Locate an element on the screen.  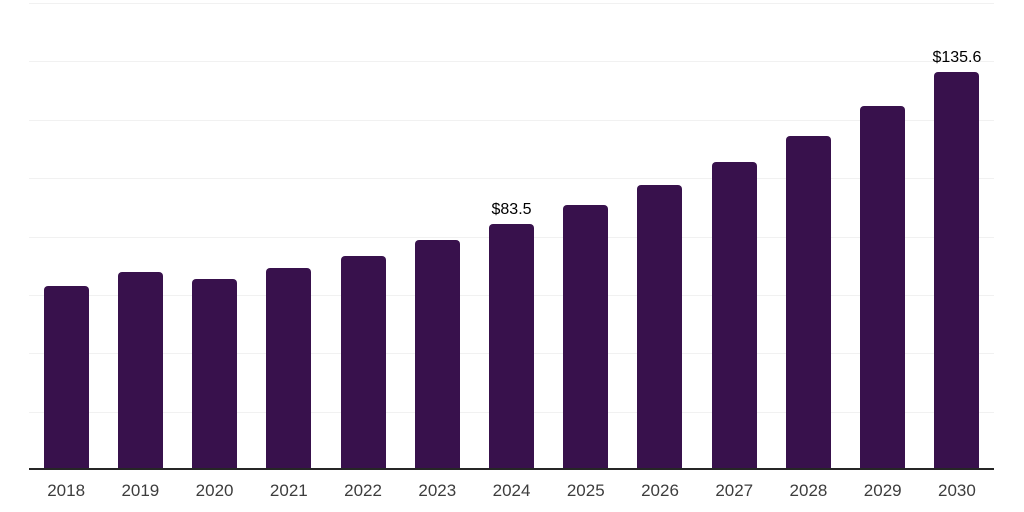
bar-band-2018 is located at coordinates (66, 235).